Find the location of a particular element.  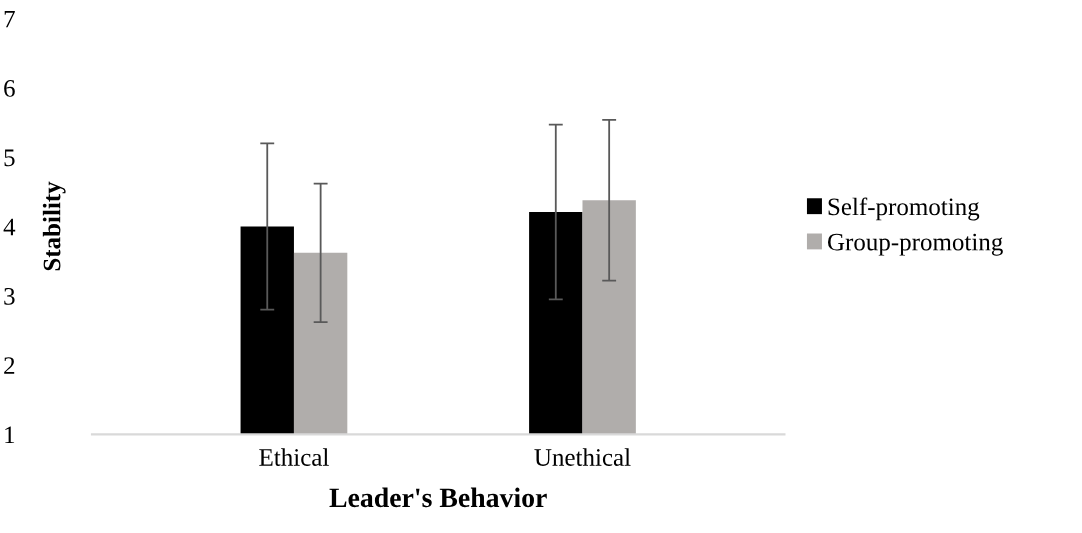

y-tick-label: 4 is located at coordinates (9, 227).